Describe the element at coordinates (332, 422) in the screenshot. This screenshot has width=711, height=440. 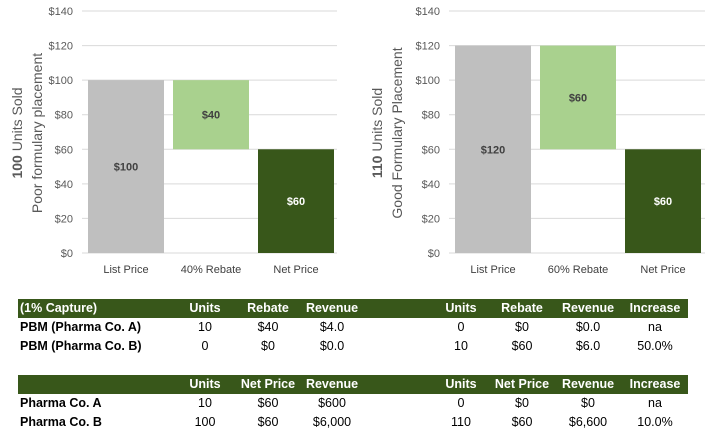
I see `cell: $6,000` at that location.